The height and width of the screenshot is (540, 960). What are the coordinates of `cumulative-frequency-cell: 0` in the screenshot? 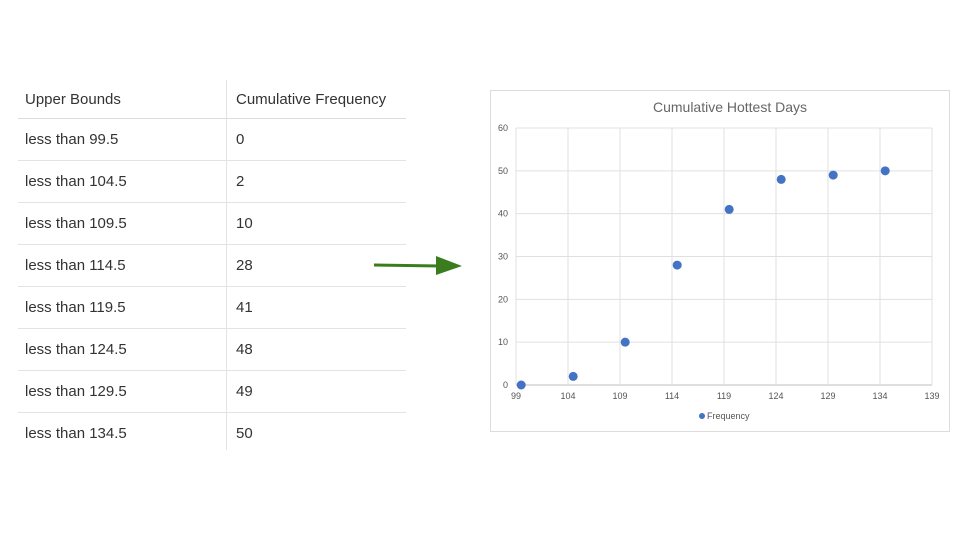 It's located at (316, 139).